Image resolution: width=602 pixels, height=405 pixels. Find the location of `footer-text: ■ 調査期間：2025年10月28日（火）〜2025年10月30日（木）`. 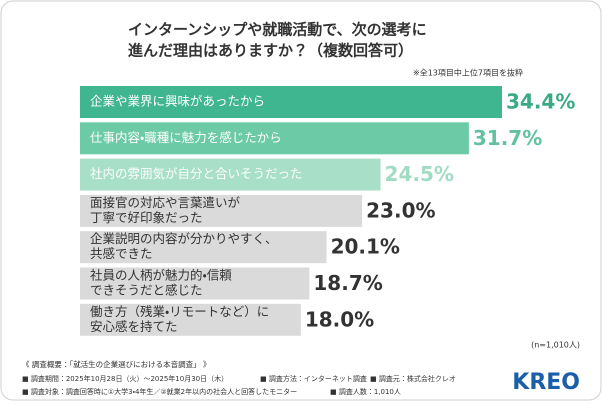

footer-text: ■ 調査期間：2025年10月28日（火）〜2025年10月30日（木） is located at coordinates (125, 378).